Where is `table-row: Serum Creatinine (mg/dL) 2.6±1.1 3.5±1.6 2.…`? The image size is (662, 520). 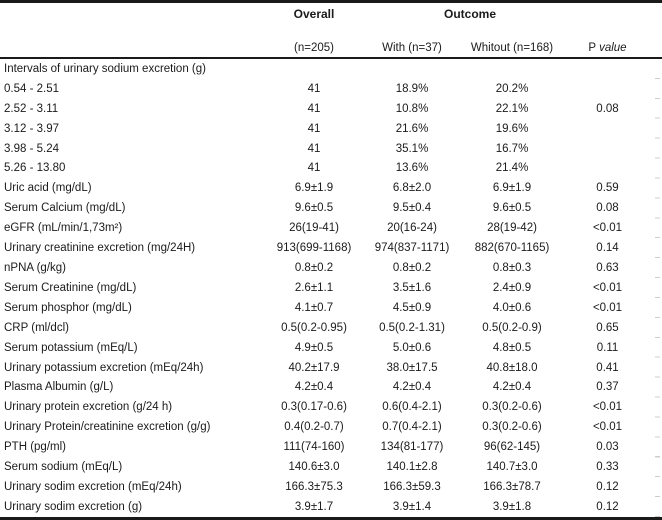
table-row: Serum Creatinine (mg/dL) 2.6±1.1 3.5±1.6 2.… is located at coordinates (331, 288).